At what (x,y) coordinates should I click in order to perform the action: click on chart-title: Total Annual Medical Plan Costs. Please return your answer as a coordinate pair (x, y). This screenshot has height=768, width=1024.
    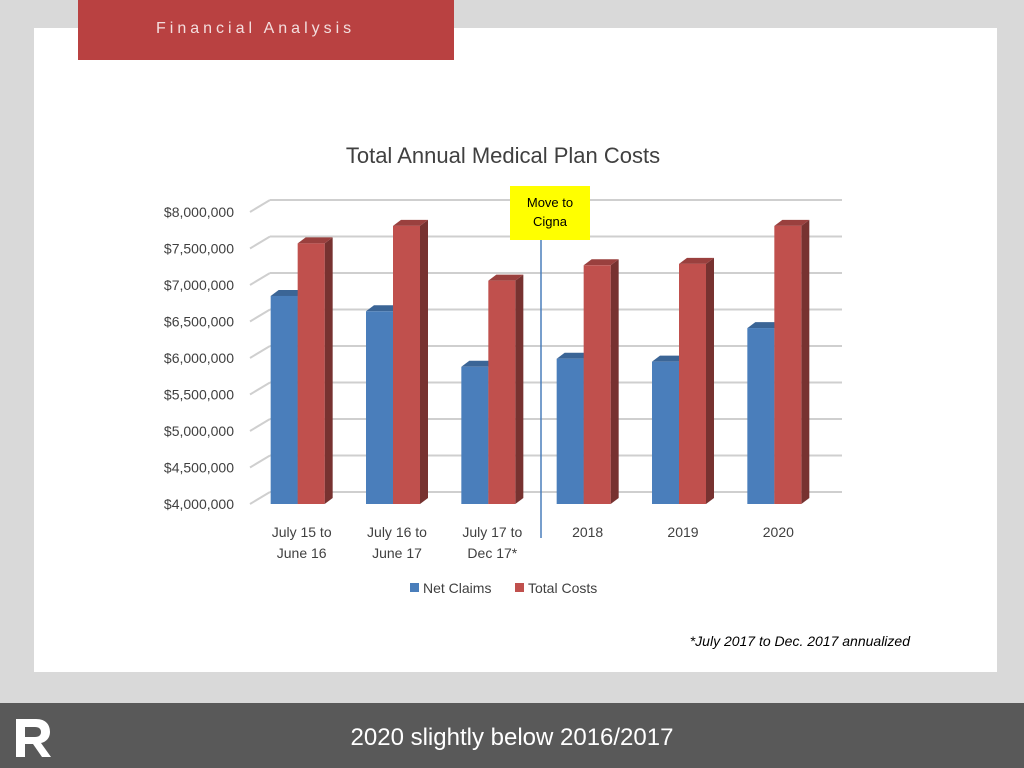
    Looking at the image, I should click on (503, 155).